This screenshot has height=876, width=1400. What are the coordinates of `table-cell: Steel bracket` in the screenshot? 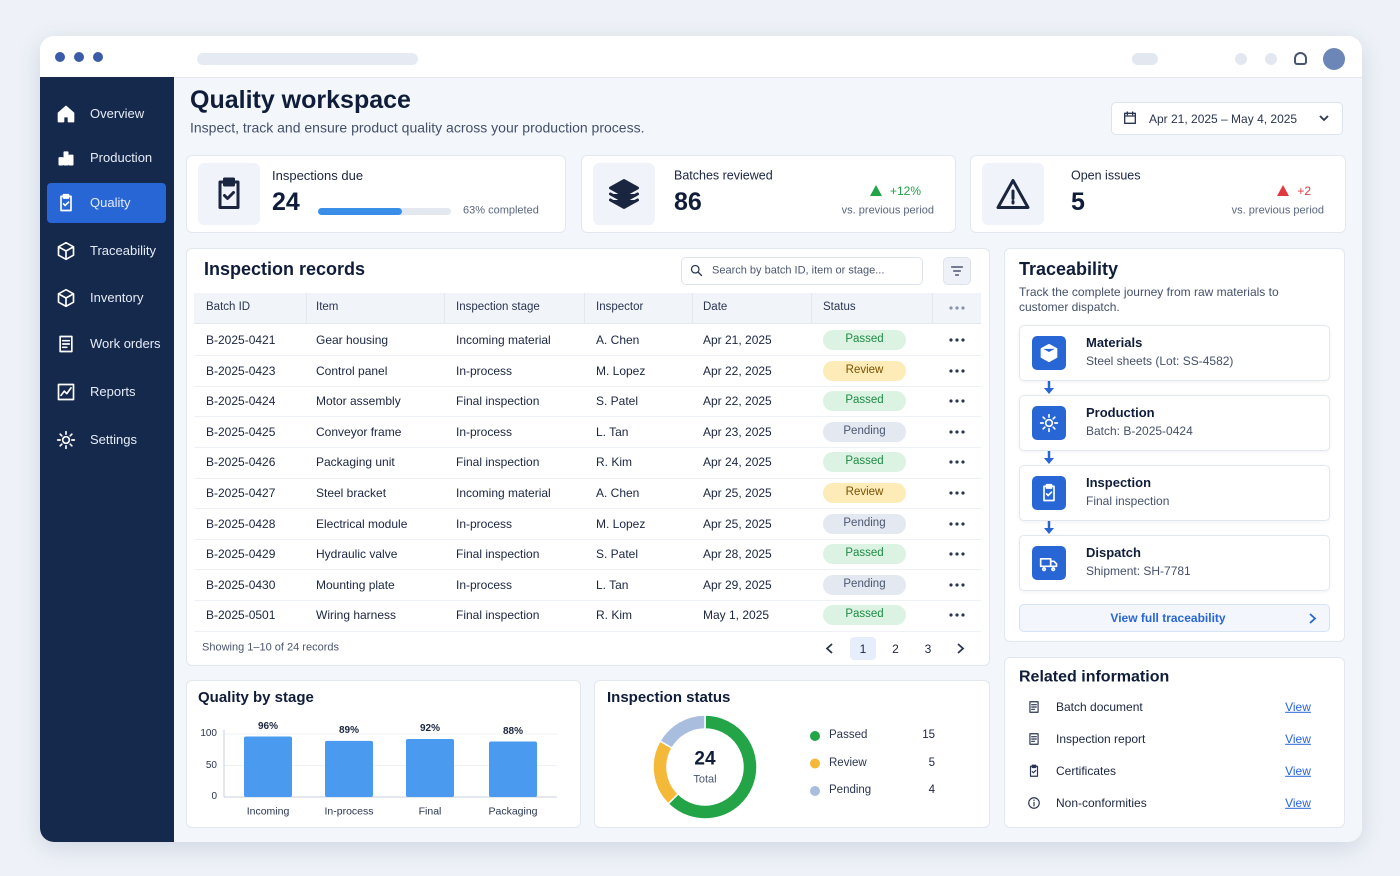 It's located at (351, 492).